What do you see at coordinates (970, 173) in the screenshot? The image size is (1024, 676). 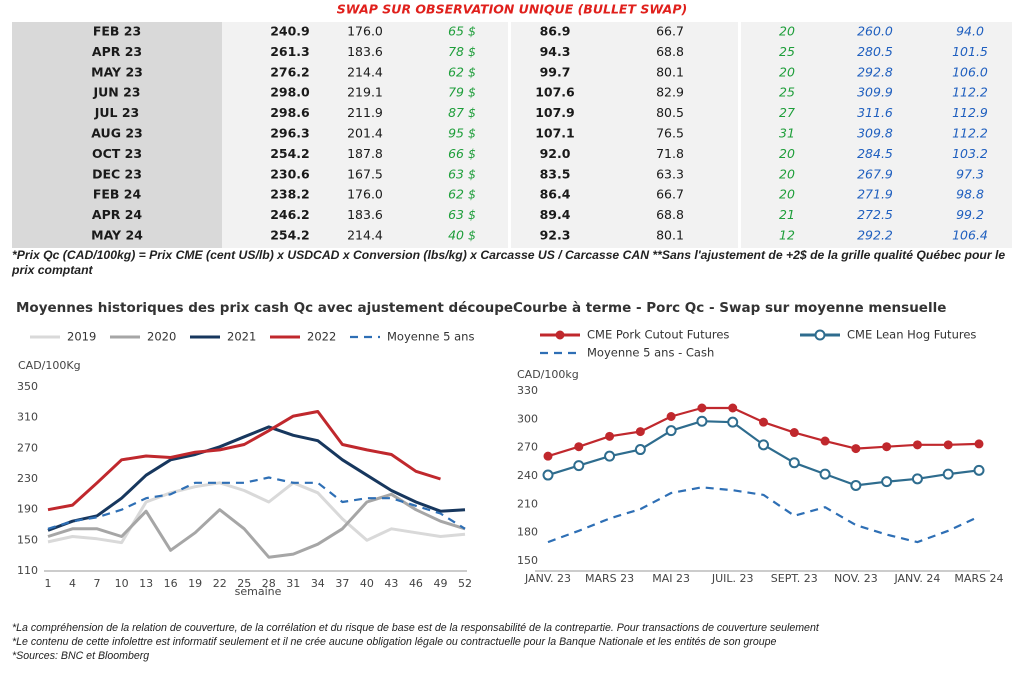 I see `table-cell: 97.3` at bounding box center [970, 173].